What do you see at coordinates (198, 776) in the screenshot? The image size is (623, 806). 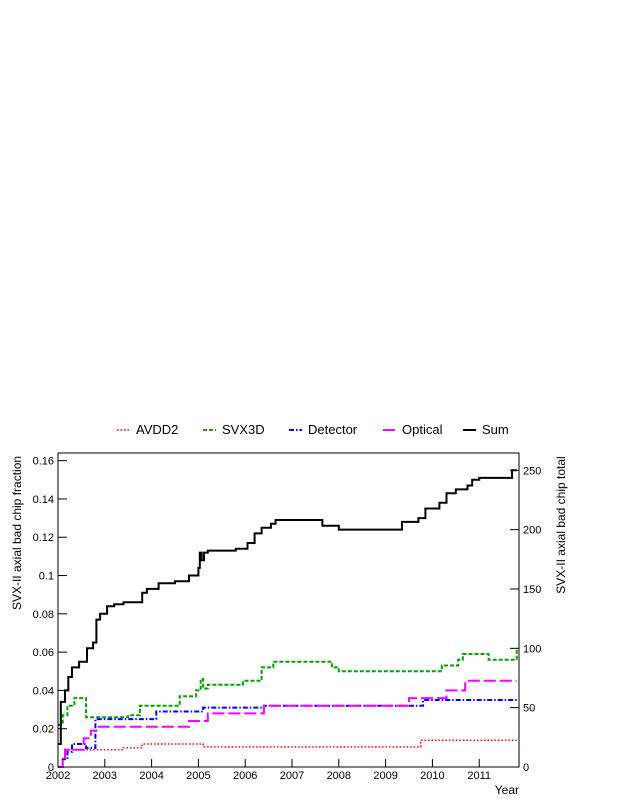 I see `x-tick-label: 2005` at bounding box center [198, 776].